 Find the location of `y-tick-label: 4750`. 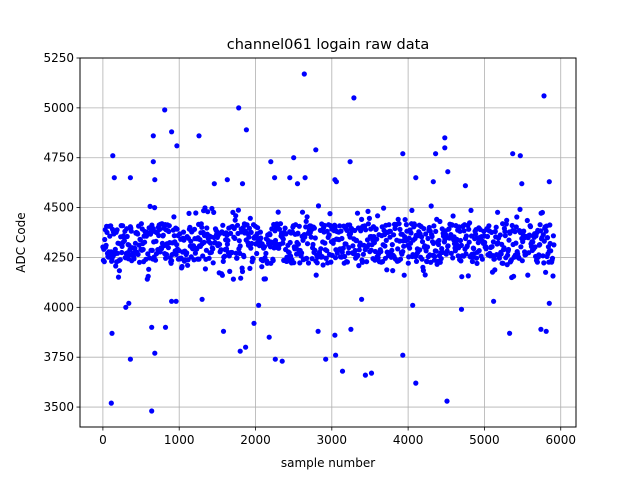

y-tick-label: 4750 is located at coordinates (58, 158).